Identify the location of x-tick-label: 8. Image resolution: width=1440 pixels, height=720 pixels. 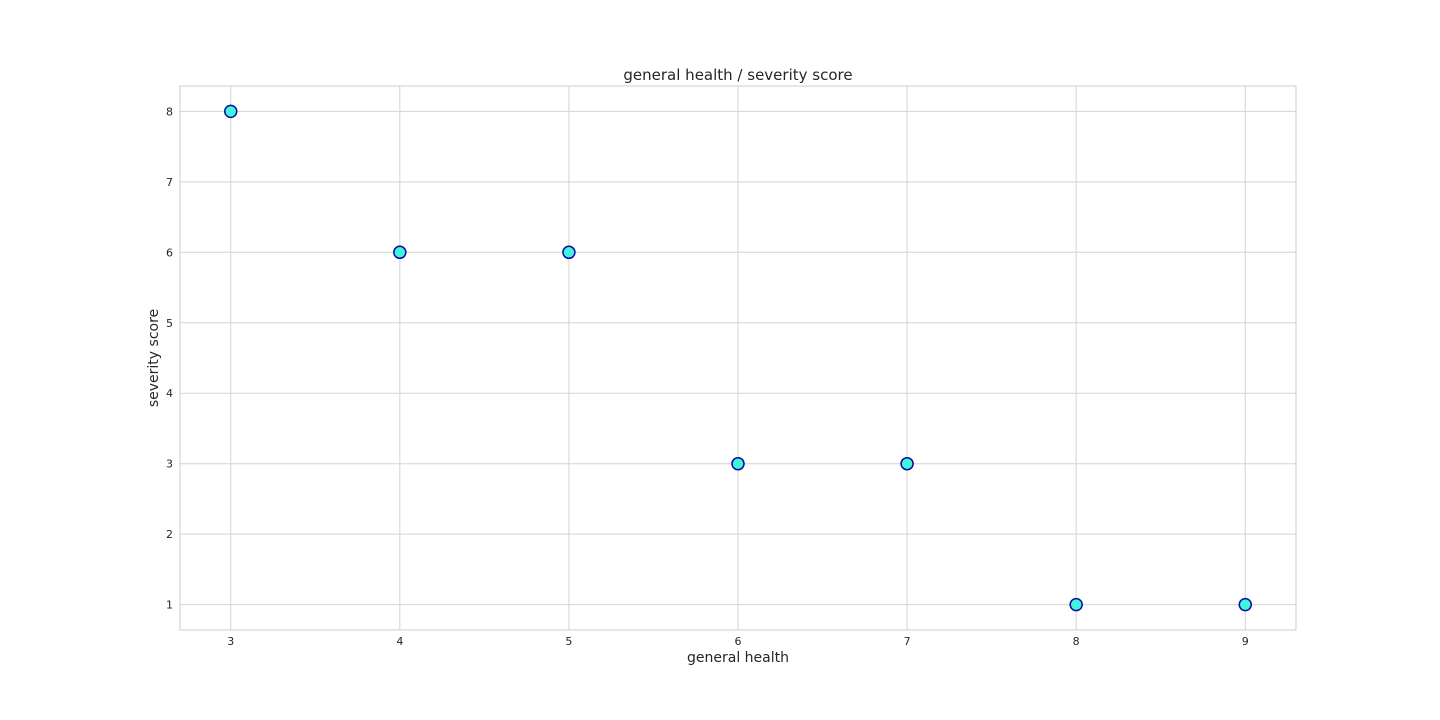
(1076, 641).